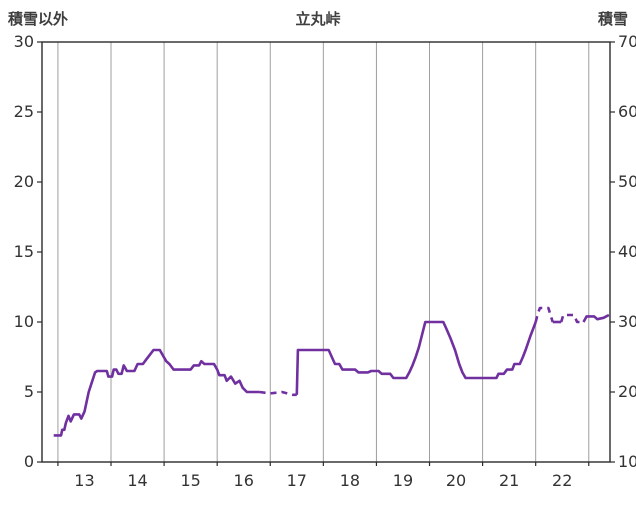 This screenshot has width=636, height=505. Describe the element at coordinates (562, 480) in the screenshot. I see `x-axis-tick-label: 22` at that location.